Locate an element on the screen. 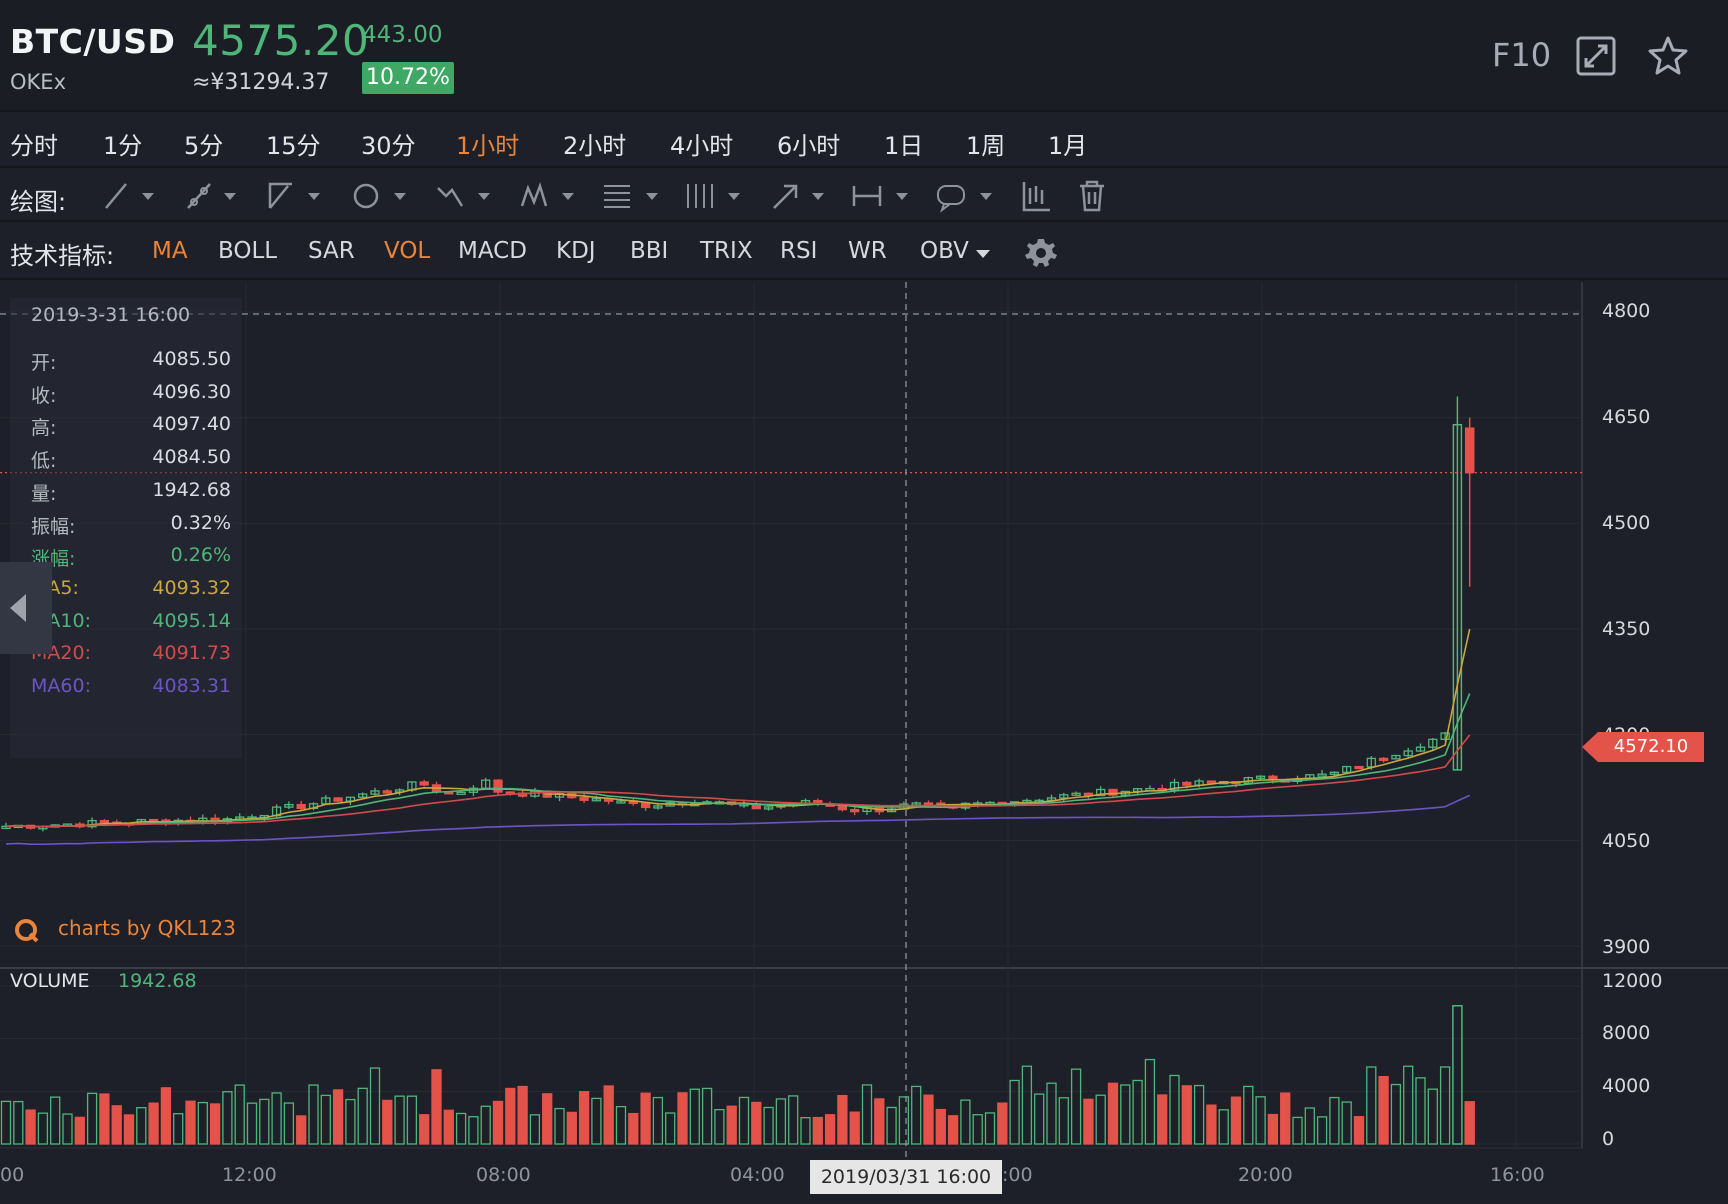  pair-name: BTC/USD is located at coordinates (93, 41).